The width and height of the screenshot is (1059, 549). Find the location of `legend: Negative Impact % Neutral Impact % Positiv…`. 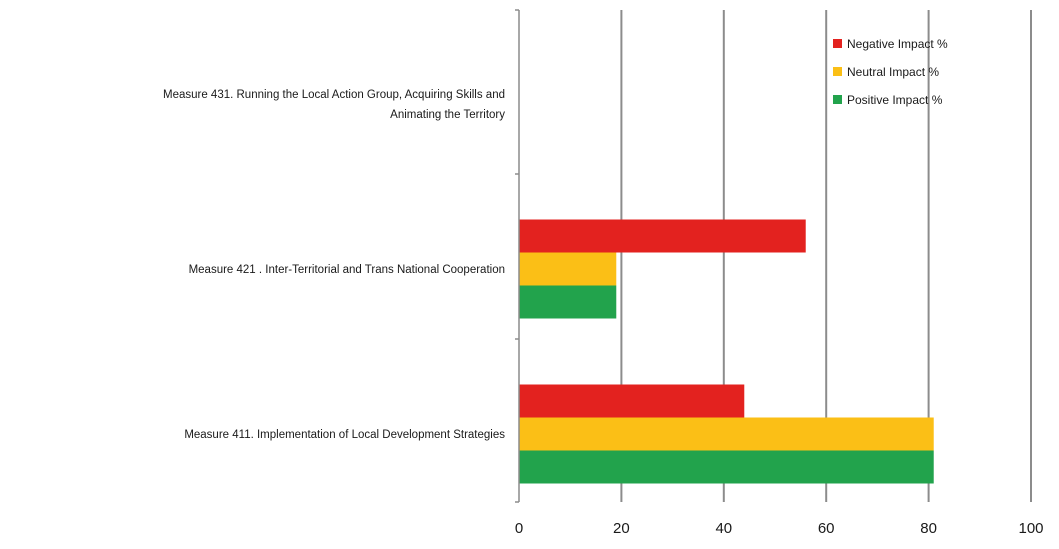

legend: Negative Impact % Neutral Impact % Positiv… is located at coordinates (890, 72).